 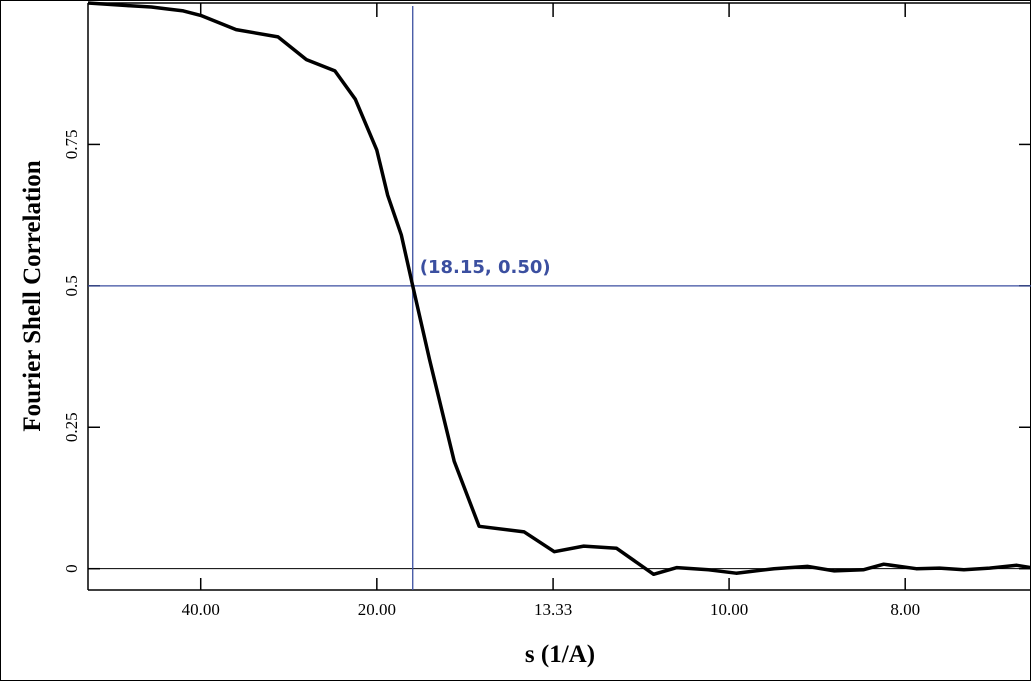 I want to click on y-tick-label: 0.5, so click(x=71, y=285).